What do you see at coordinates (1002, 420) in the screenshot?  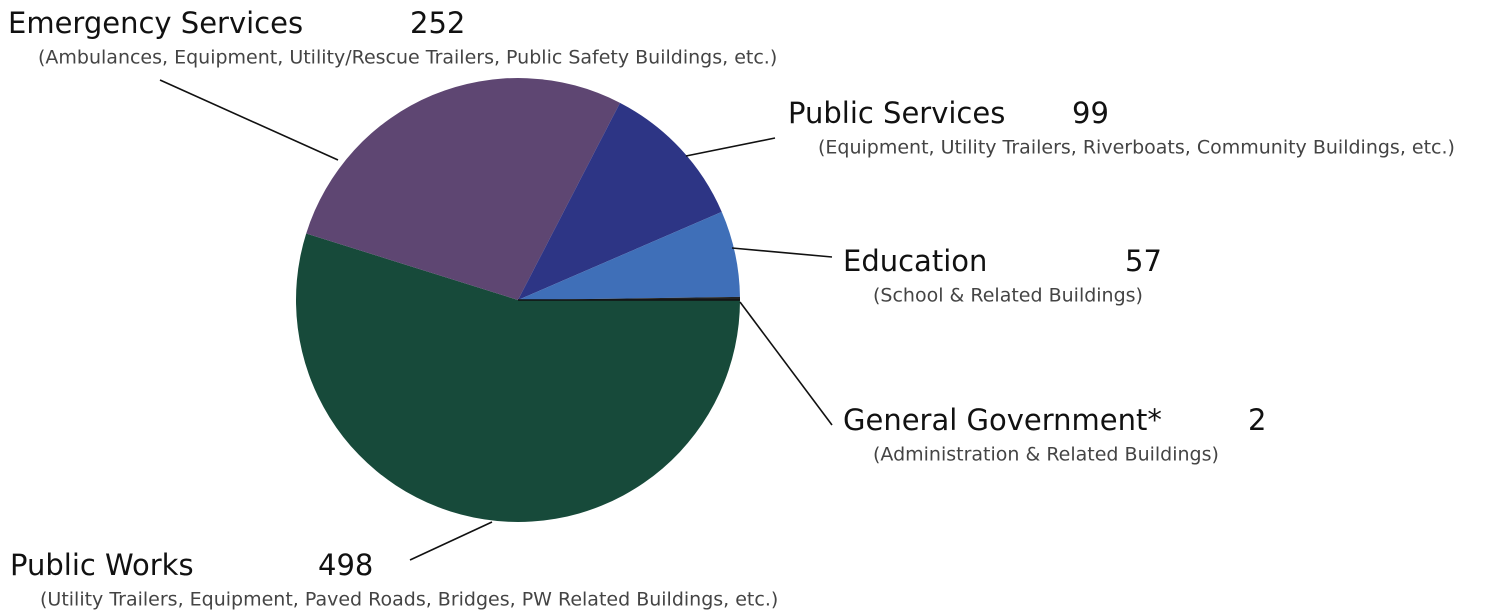 I see `slice-name: General Government*` at bounding box center [1002, 420].